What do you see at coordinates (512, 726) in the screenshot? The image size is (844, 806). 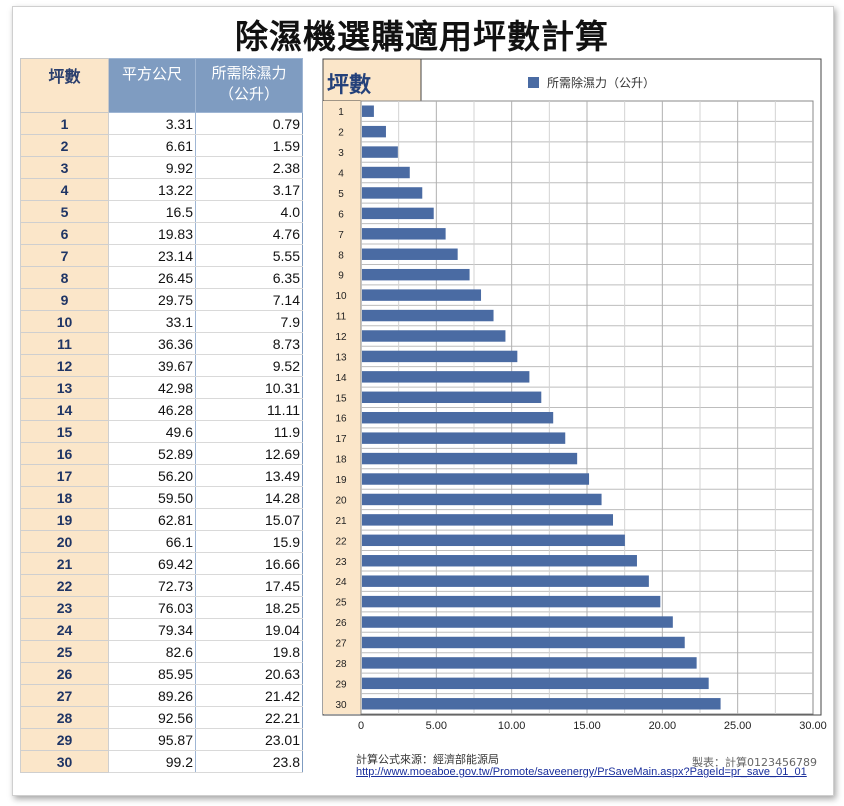 I see `x-tick-label: 10.00` at bounding box center [512, 726].